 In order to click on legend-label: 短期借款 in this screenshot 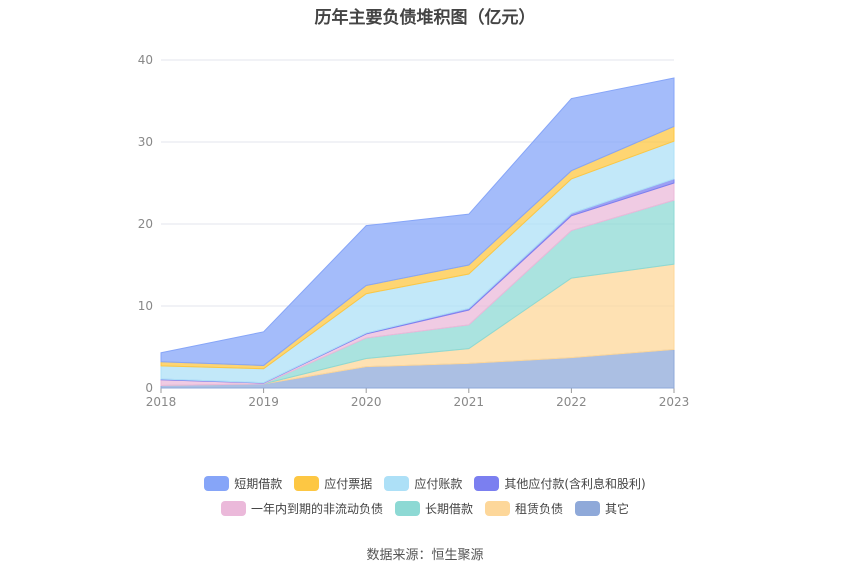, I will do `click(258, 483)`.